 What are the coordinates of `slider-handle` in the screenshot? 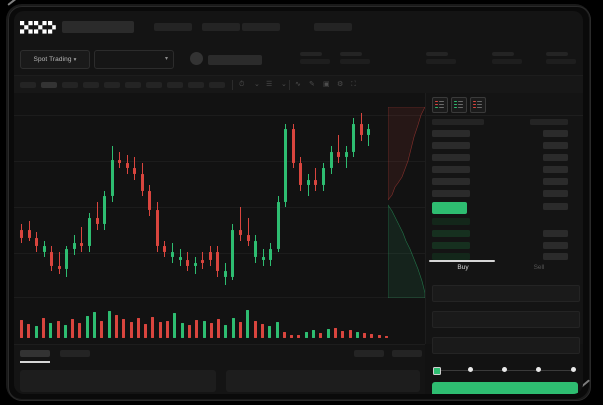 It's located at (437, 370).